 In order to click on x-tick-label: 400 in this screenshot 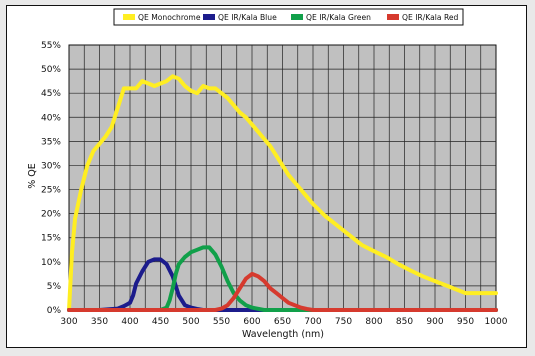, I will do `click(129, 322)`.